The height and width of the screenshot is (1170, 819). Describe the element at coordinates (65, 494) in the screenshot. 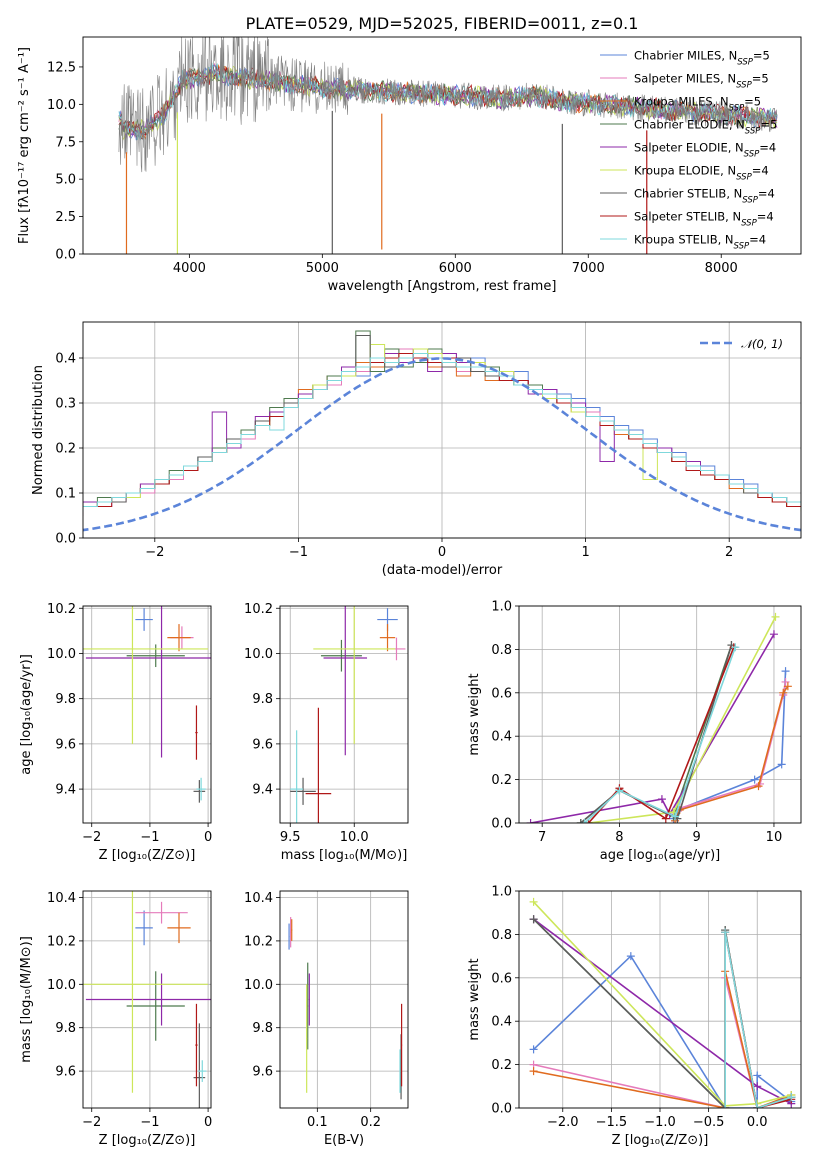

I see `y-tick-label: 0.1` at that location.